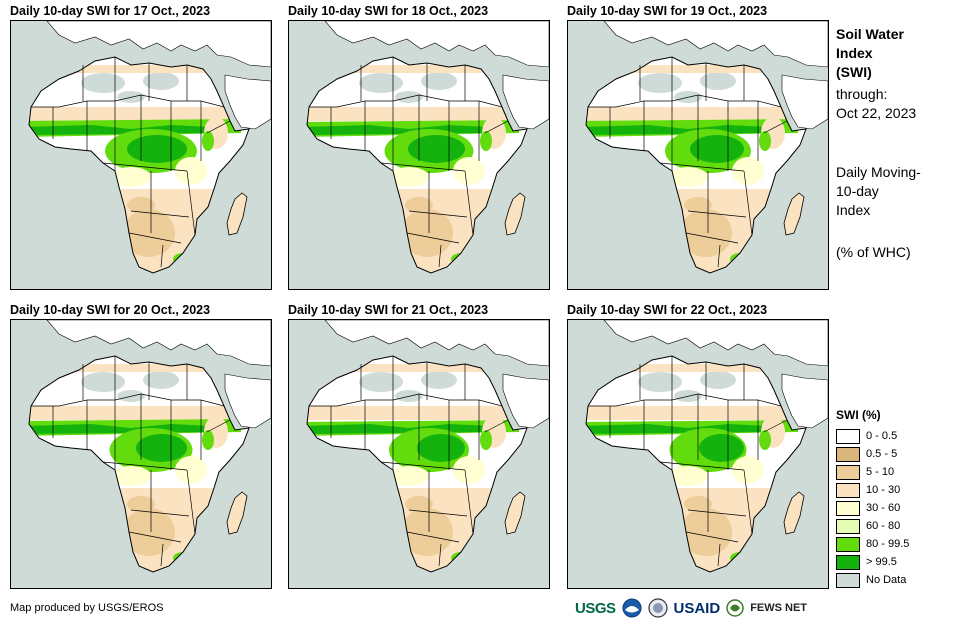 The height and width of the screenshot is (626, 967). I want to click on info-title-3: (SWI), so click(854, 72).